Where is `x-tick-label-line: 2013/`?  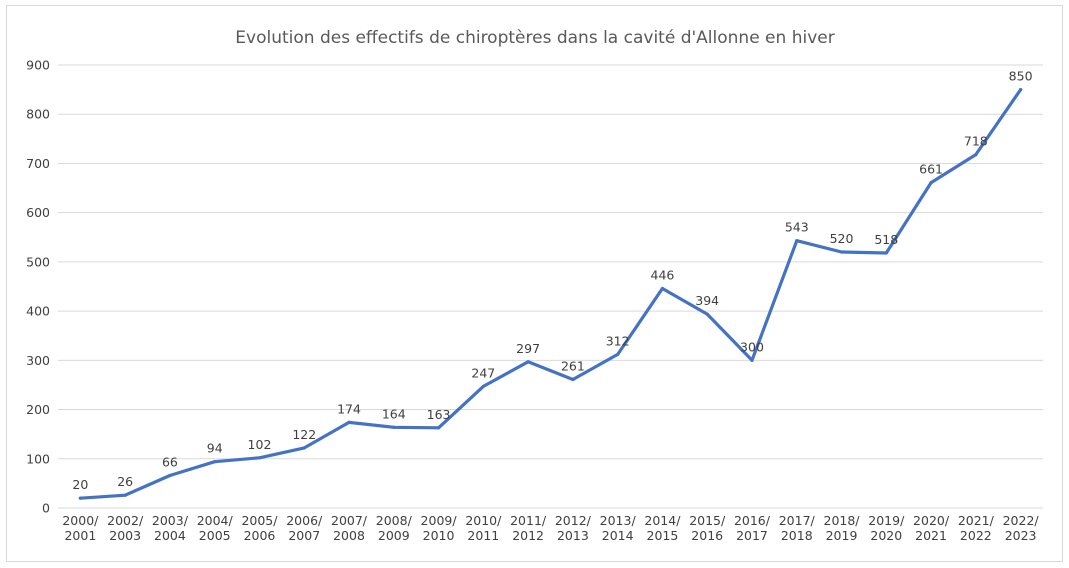
x-tick-label-line: 2013/ is located at coordinates (618, 520).